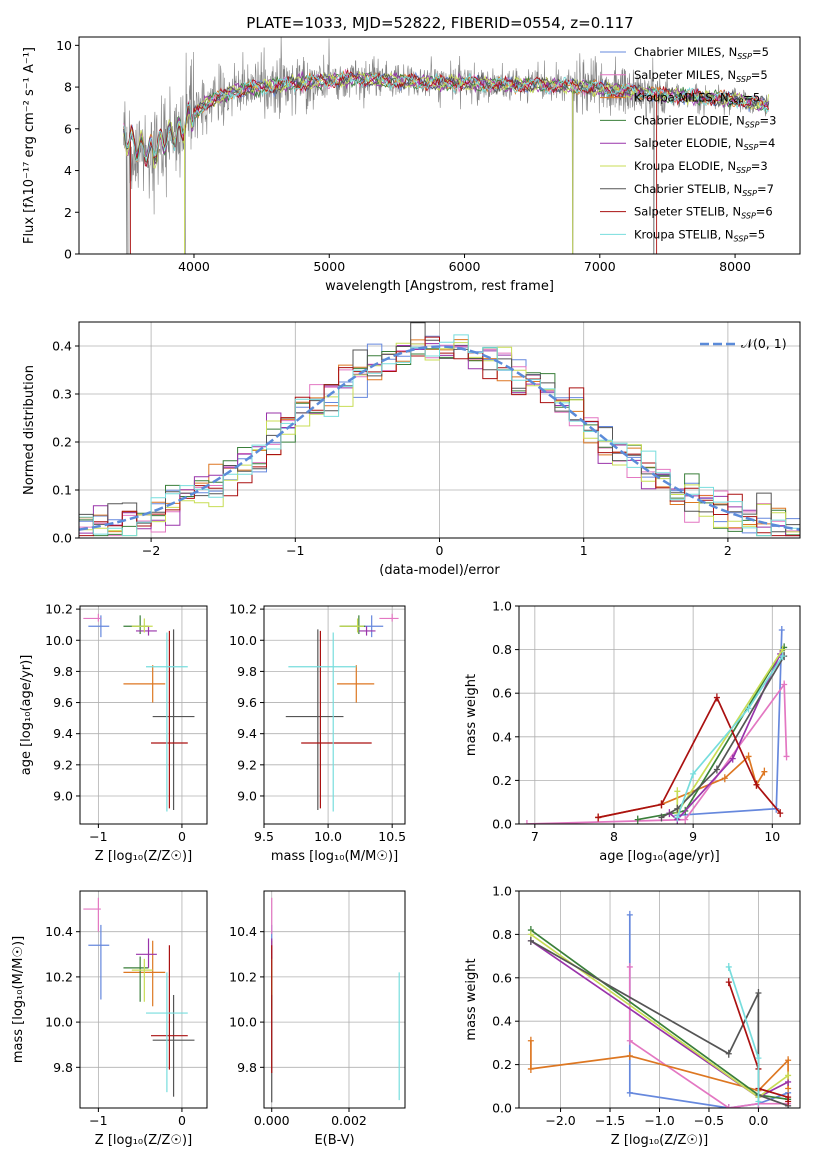  What do you see at coordinates (732, 758) in the screenshot?
I see `weight-marker-salpeter_elodie` at bounding box center [732, 758].